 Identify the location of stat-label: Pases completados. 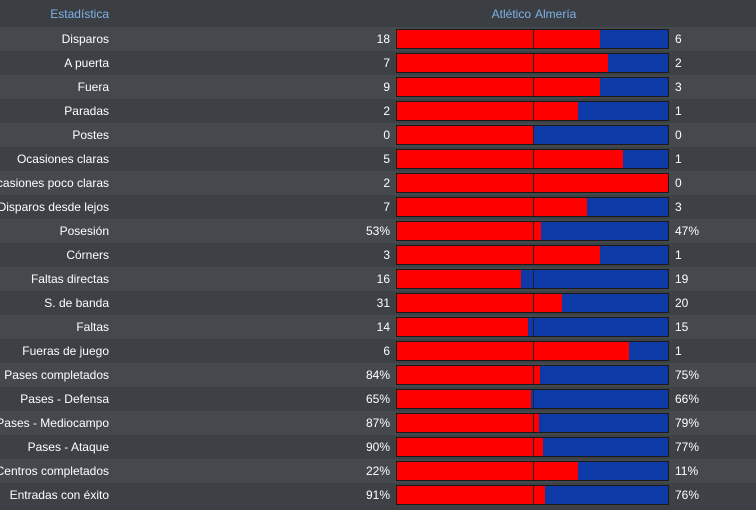
(56, 375).